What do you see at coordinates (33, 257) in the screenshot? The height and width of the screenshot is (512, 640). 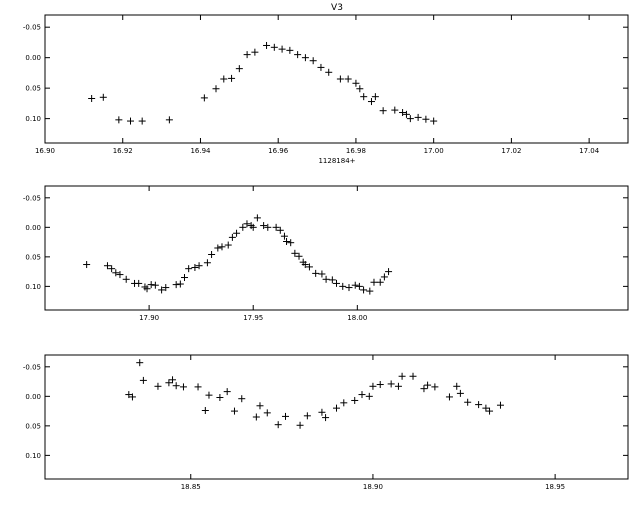 I see `y-tick-label: 0.05` at bounding box center [33, 257].